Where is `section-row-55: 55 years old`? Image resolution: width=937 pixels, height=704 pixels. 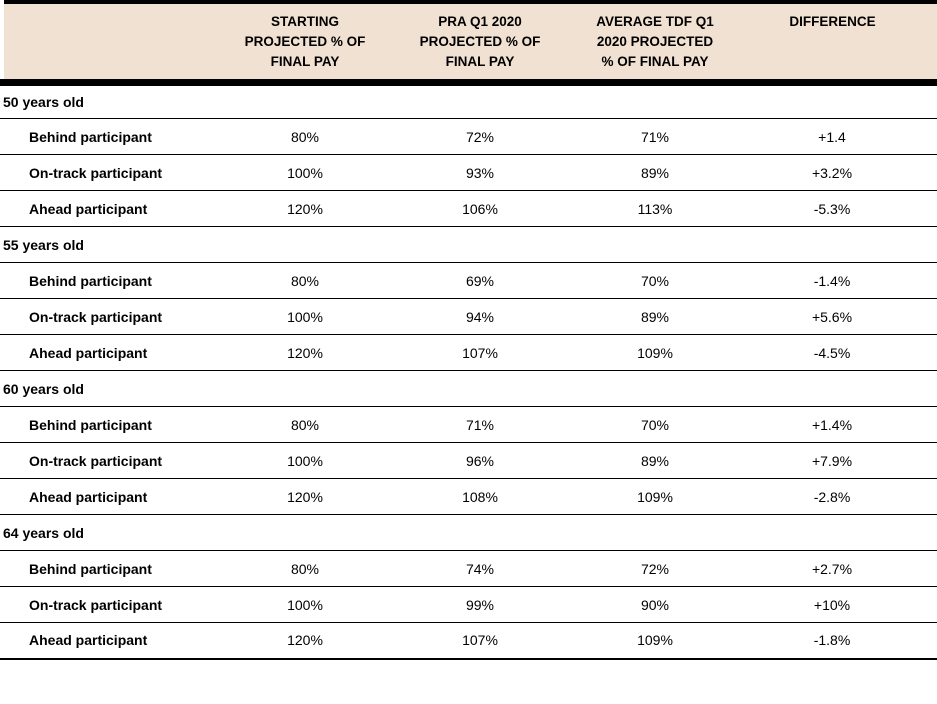 section-row-55: 55 years old is located at coordinates (468, 245).